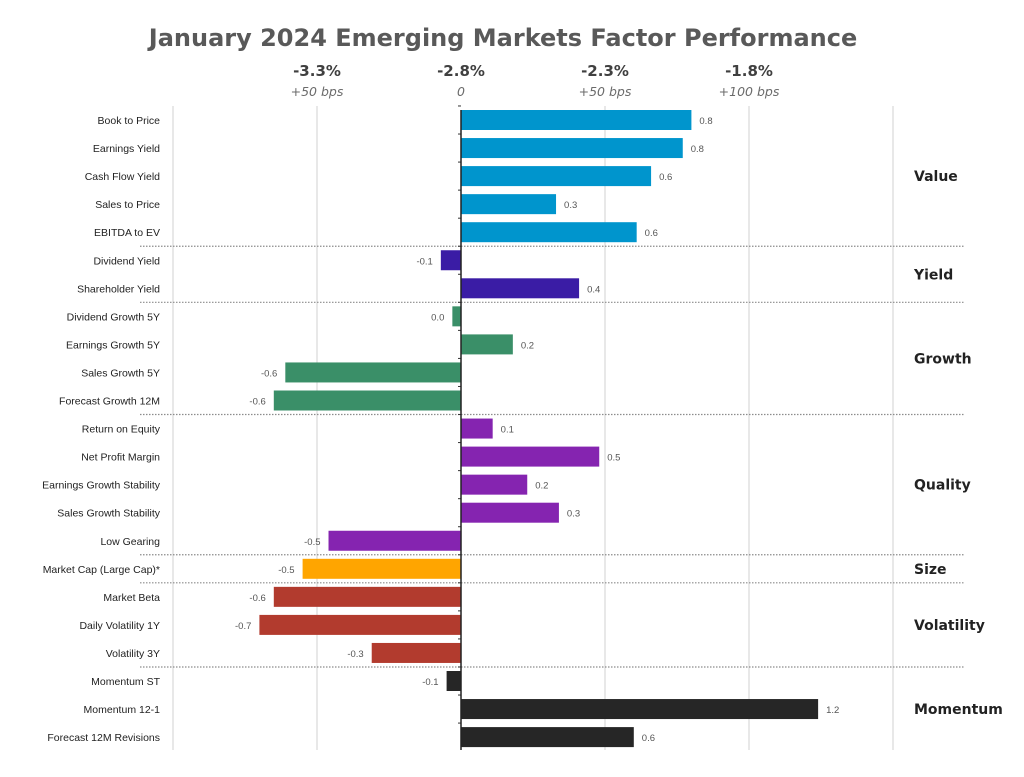 The height and width of the screenshot is (777, 1024). I want to click on category-label: Dividend Growth 5Y, so click(113, 317).